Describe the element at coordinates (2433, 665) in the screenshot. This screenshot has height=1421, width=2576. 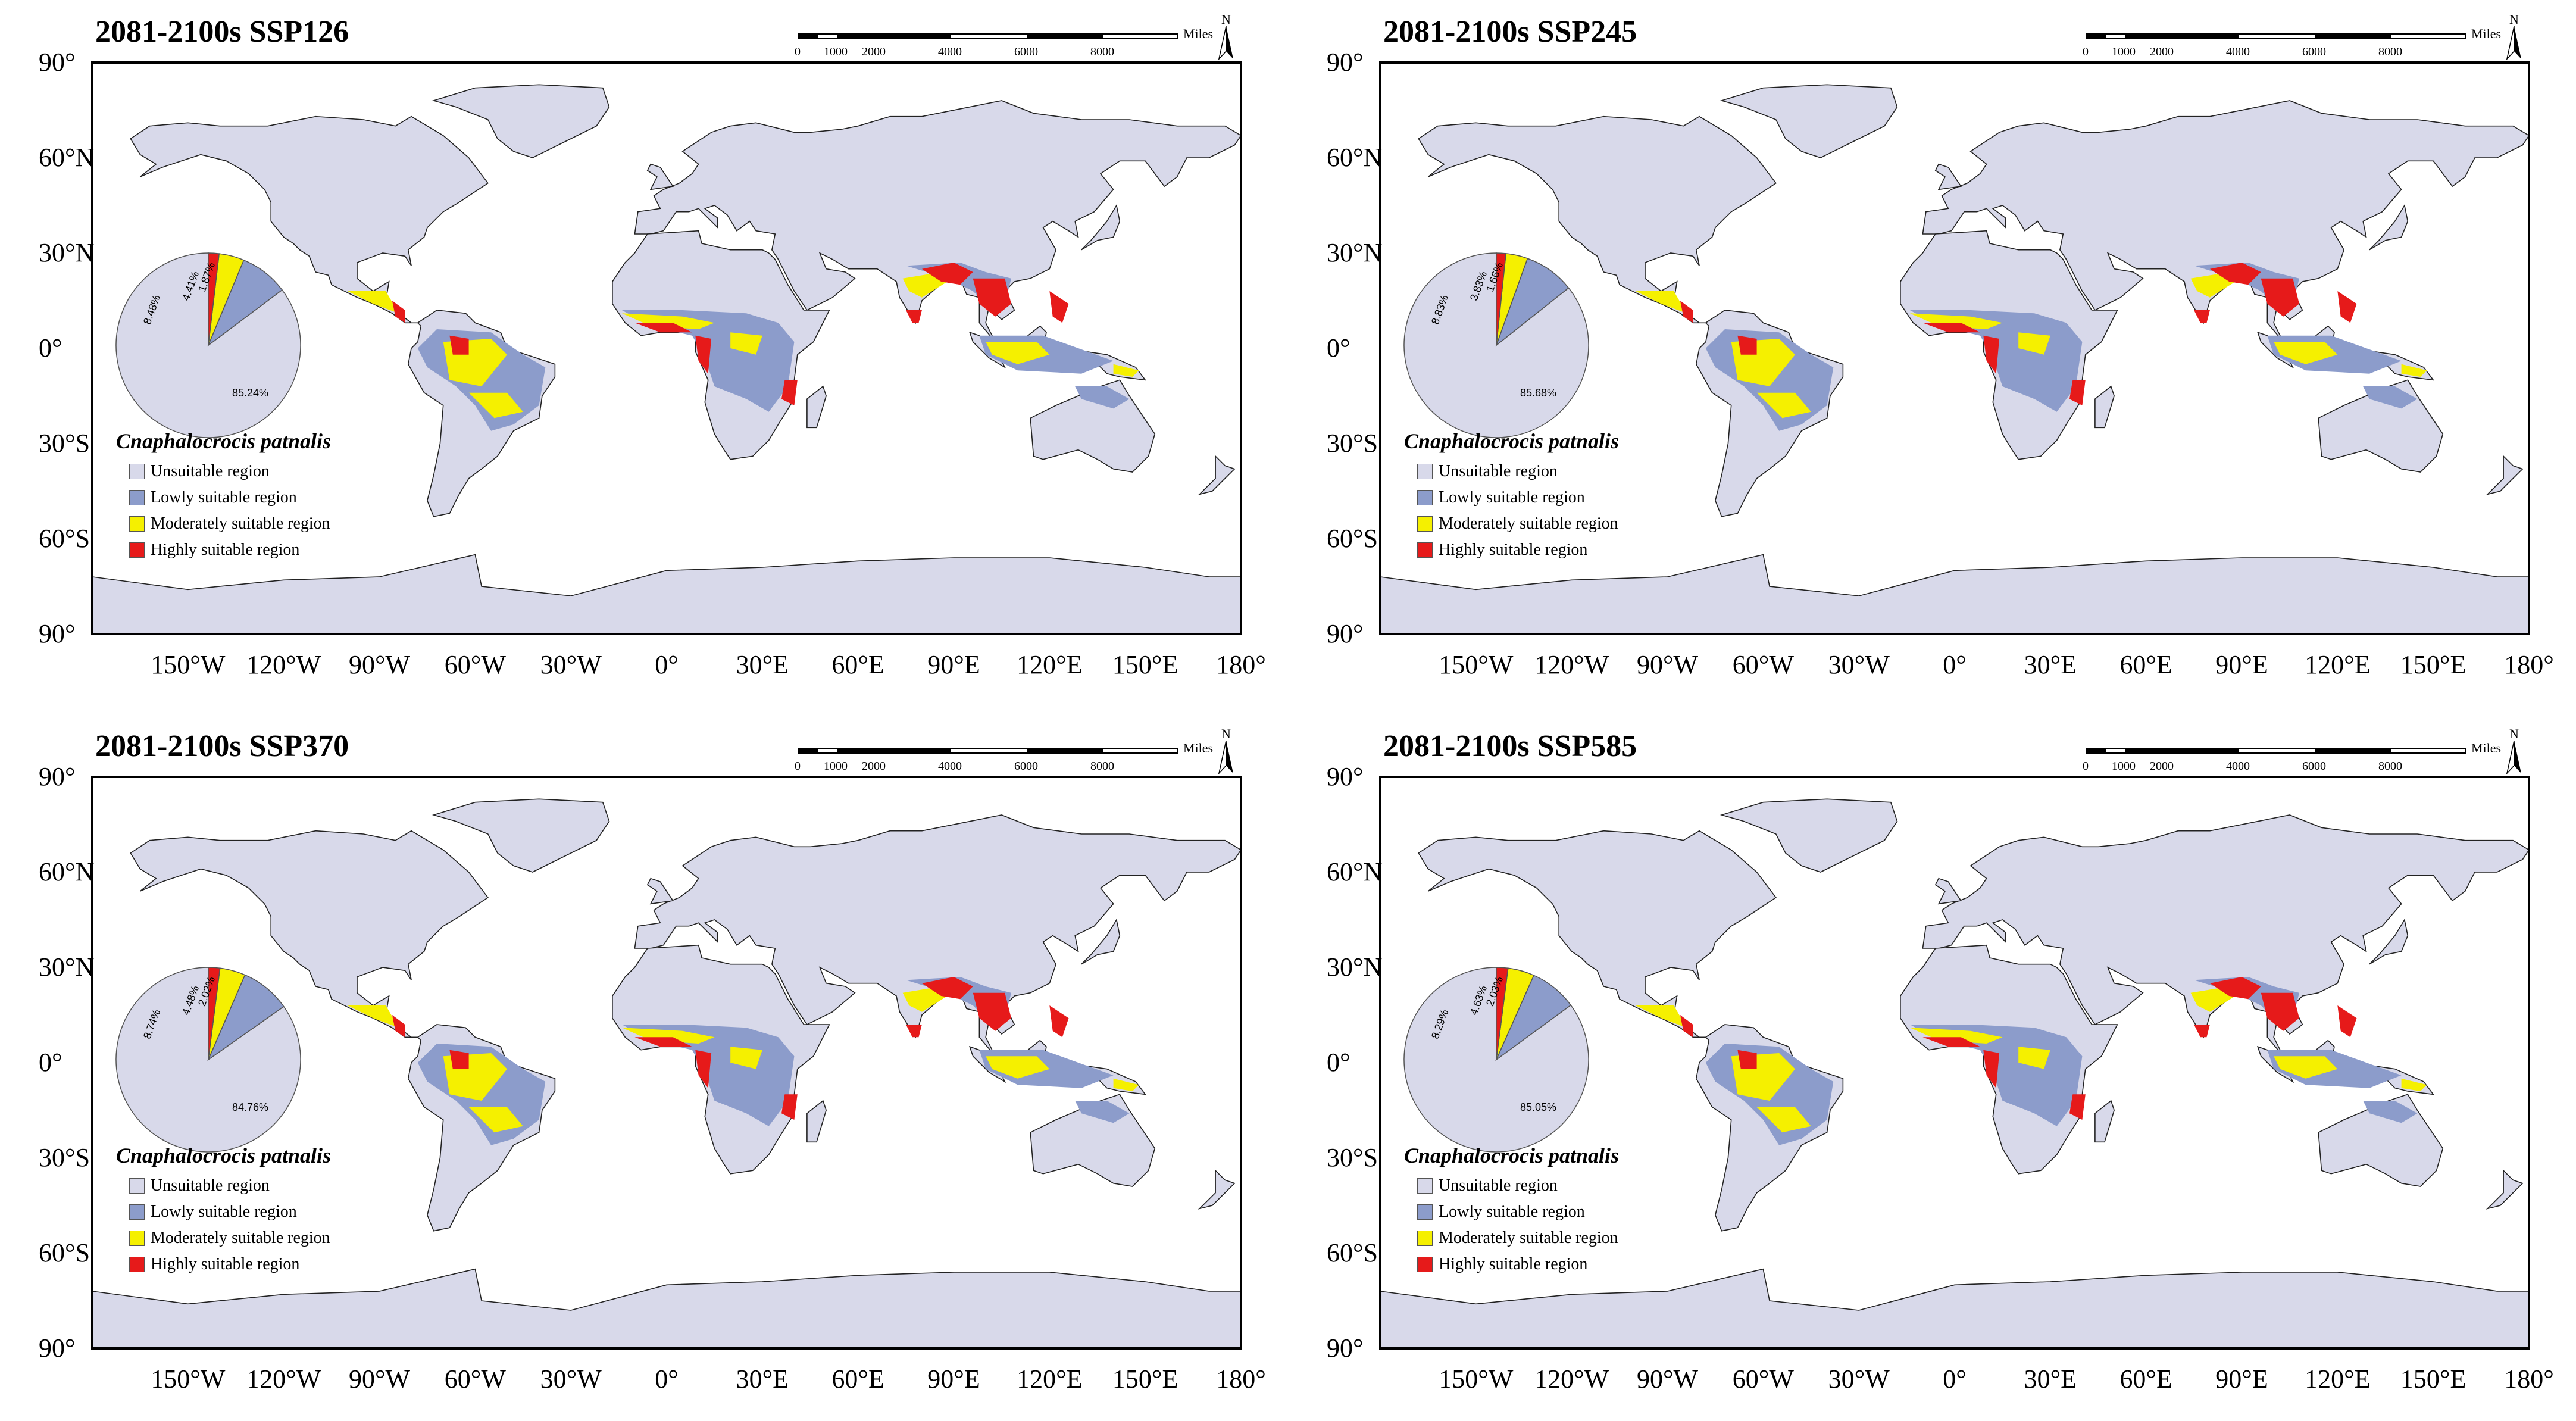
I see `longitude-label: 150°E` at that location.